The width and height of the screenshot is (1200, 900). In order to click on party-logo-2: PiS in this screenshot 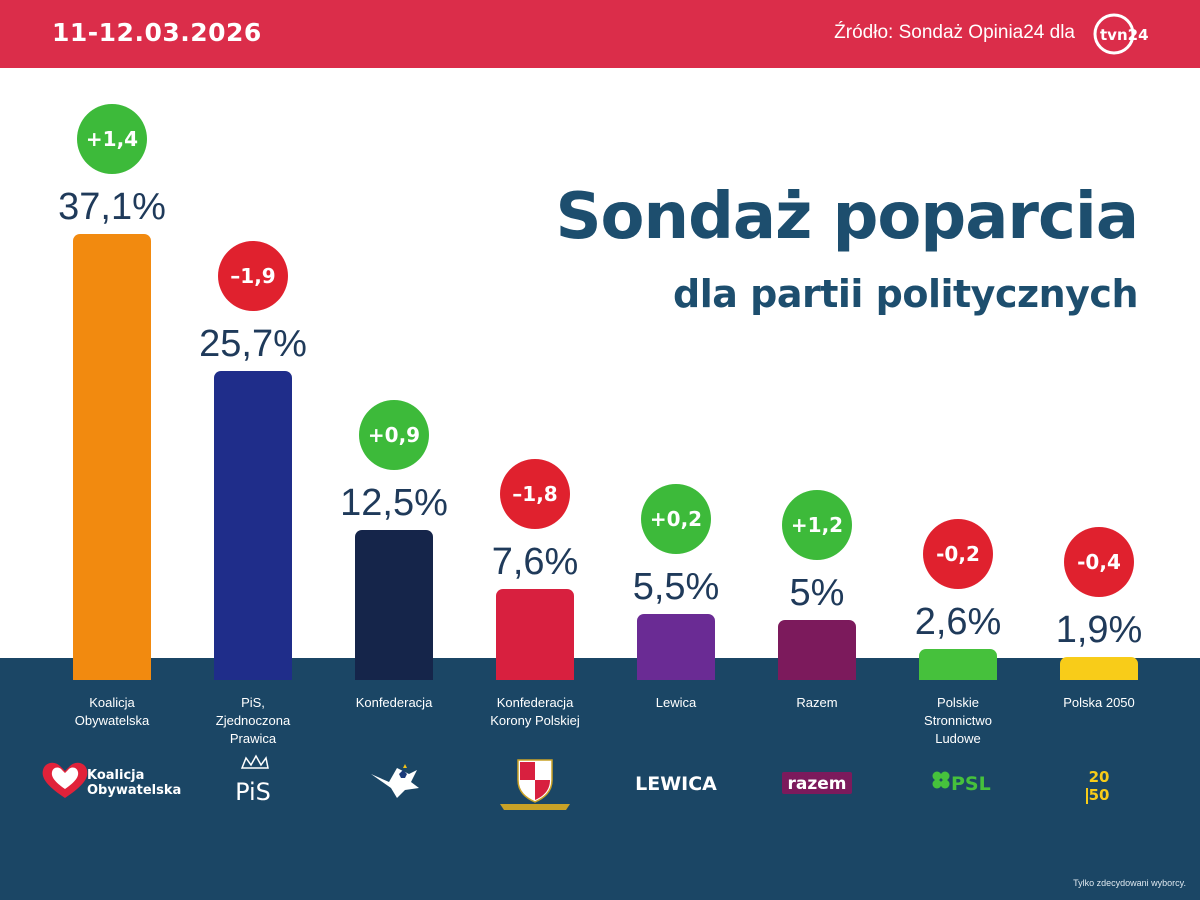, I will do `click(253, 782)`.